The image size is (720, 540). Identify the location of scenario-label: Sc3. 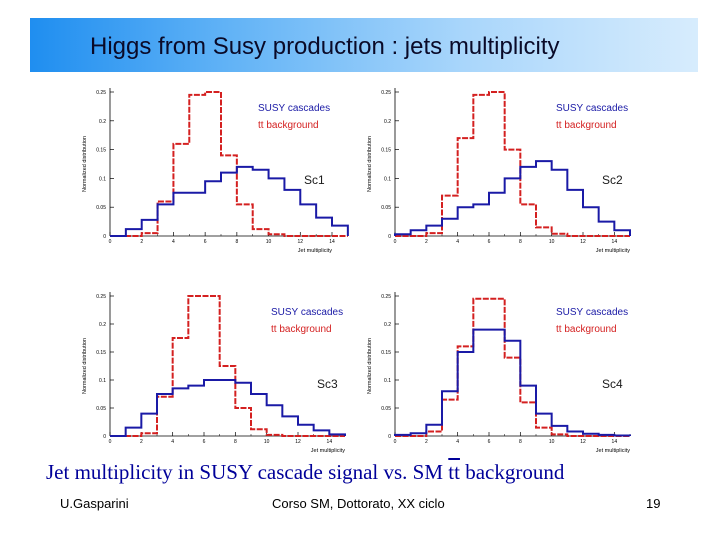
(327, 384).